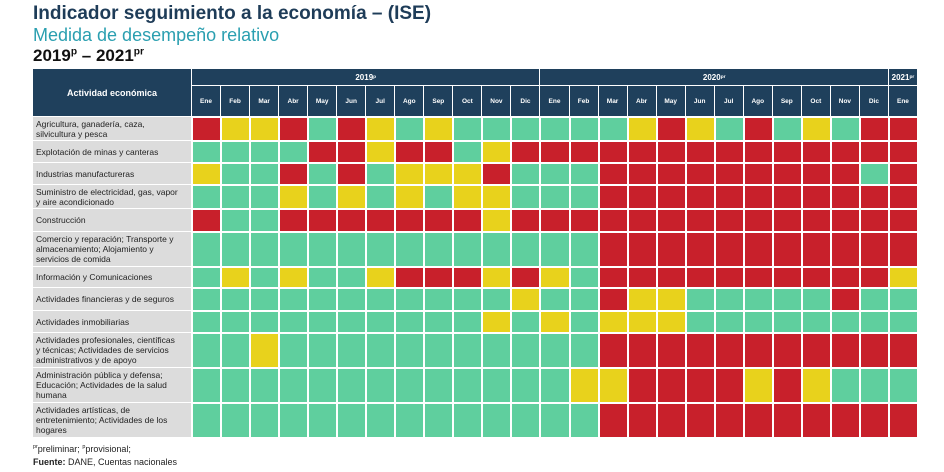 This screenshot has height=472, width=944. I want to click on month-header: Nov, so click(844, 101).